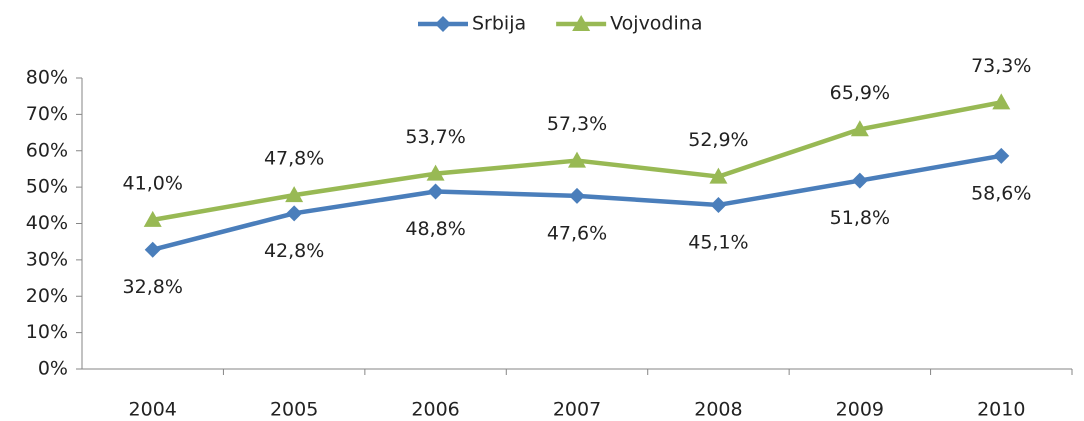  What do you see at coordinates (499, 24) in the screenshot?
I see `legend-label: Srbija` at bounding box center [499, 24].